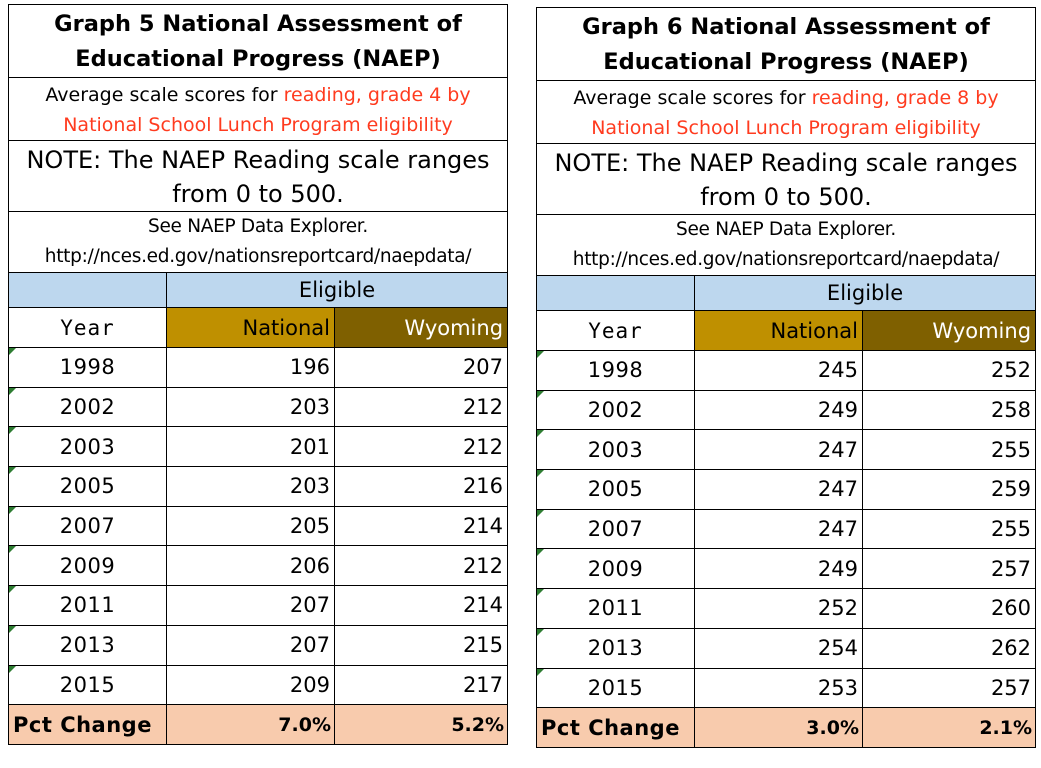  Describe the element at coordinates (1011, 370) in the screenshot. I see `wyoming-score-value: 252` at that location.